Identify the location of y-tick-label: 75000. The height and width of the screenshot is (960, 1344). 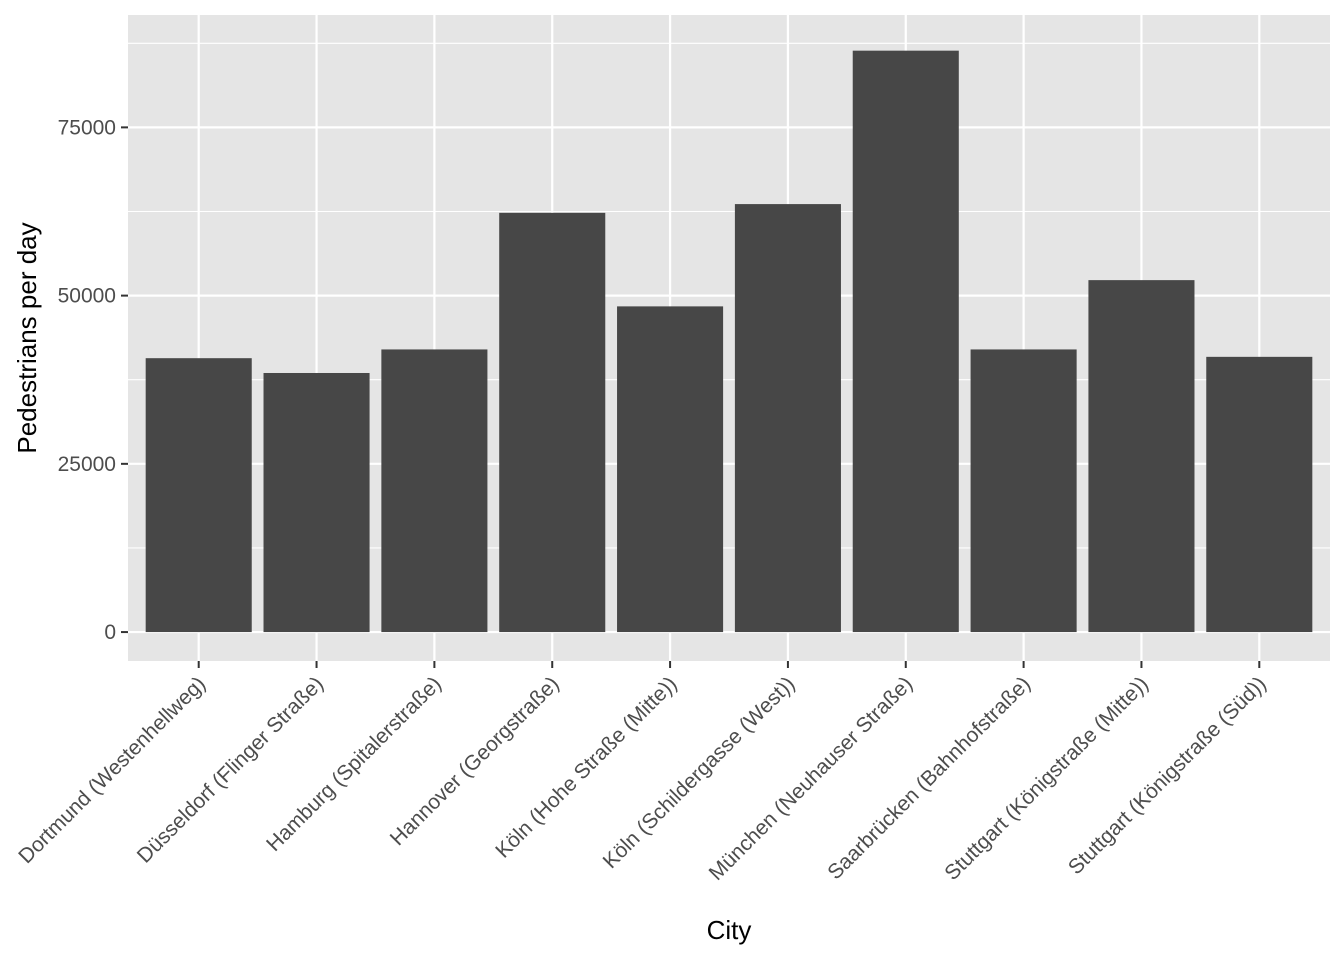
(87, 127).